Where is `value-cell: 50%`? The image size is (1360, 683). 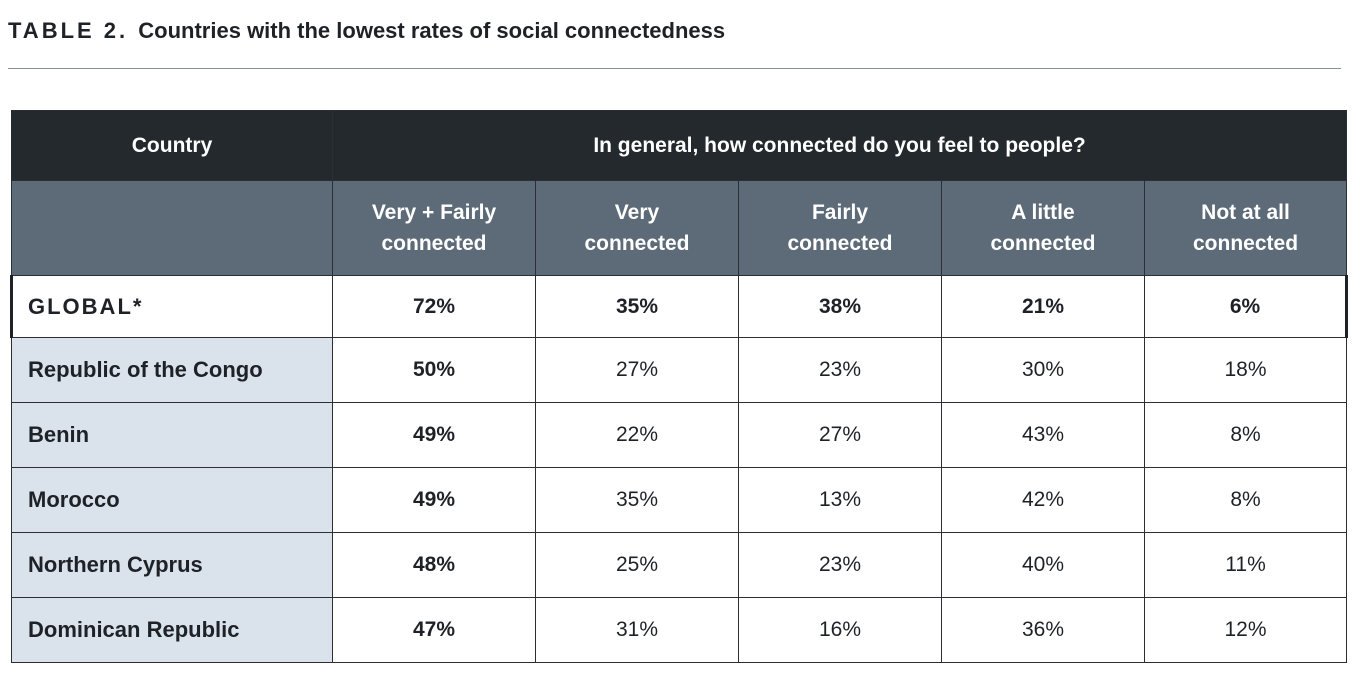
value-cell: 50% is located at coordinates (434, 370).